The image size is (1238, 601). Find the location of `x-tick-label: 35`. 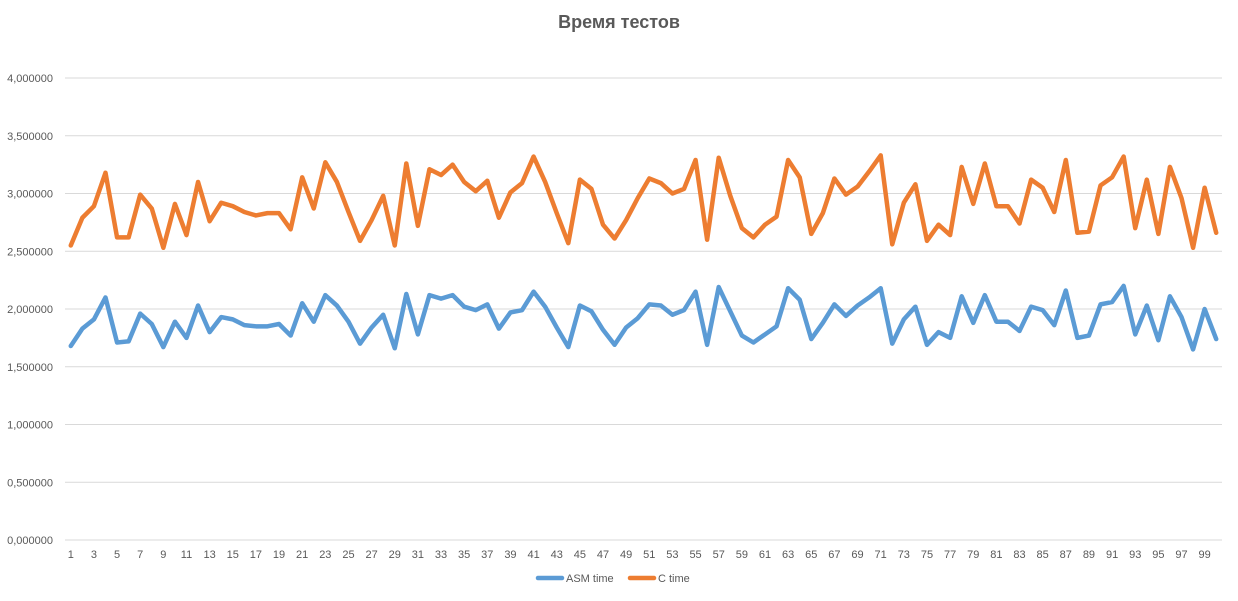

x-tick-label: 35 is located at coordinates (464, 555).